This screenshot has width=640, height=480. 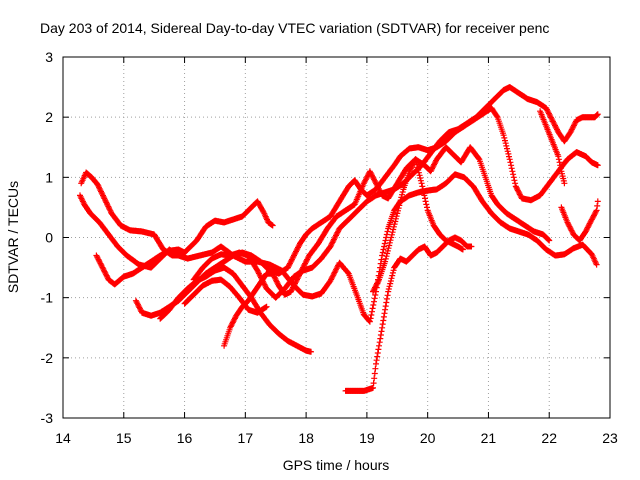 What do you see at coordinates (367, 438) in the screenshot?
I see `x-tick-label: 19` at bounding box center [367, 438].